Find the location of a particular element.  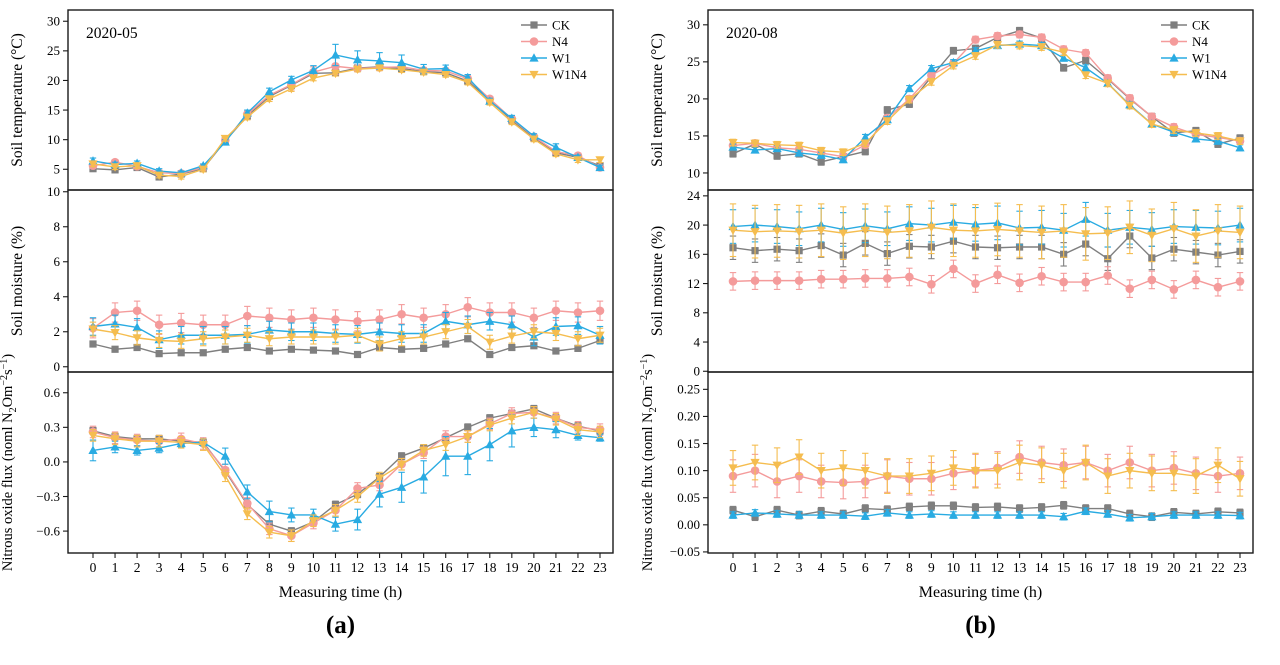

y-axis-title: Soil moisture (%) is located at coordinates (657, 281).